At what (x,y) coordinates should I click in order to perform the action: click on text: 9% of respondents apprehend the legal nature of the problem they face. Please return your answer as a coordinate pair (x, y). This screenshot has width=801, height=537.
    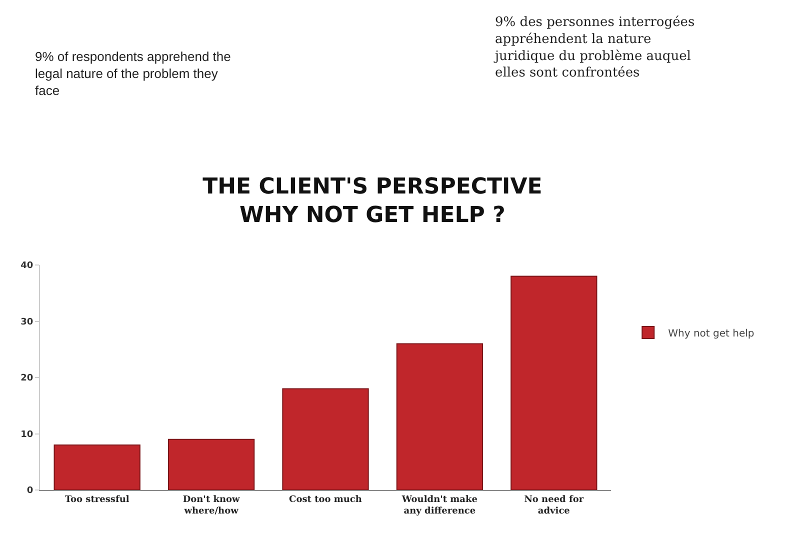
    Looking at the image, I should click on (133, 73).